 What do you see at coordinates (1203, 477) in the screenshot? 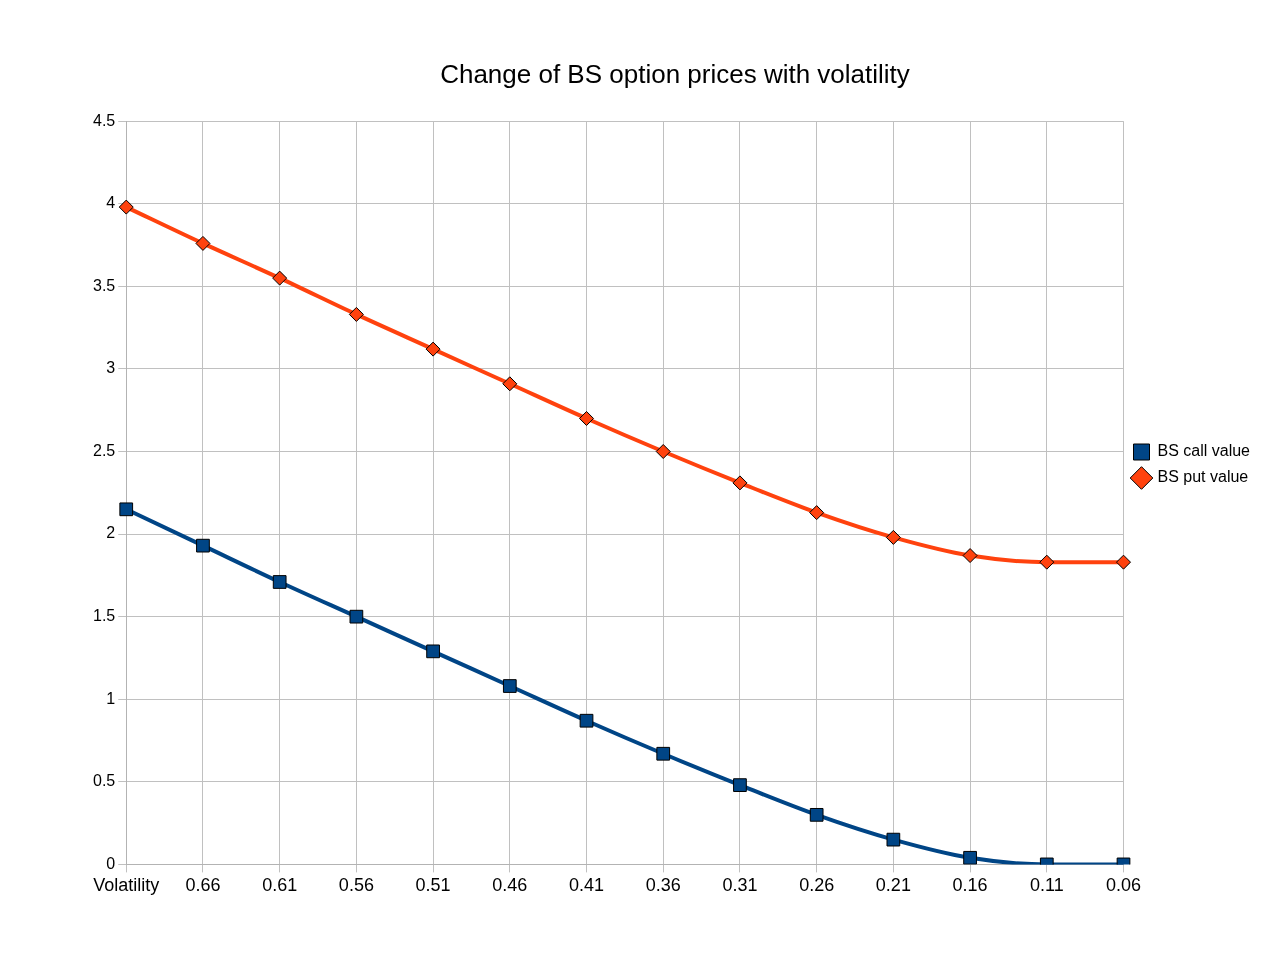
I see `legend-label: BS put value` at bounding box center [1203, 477].